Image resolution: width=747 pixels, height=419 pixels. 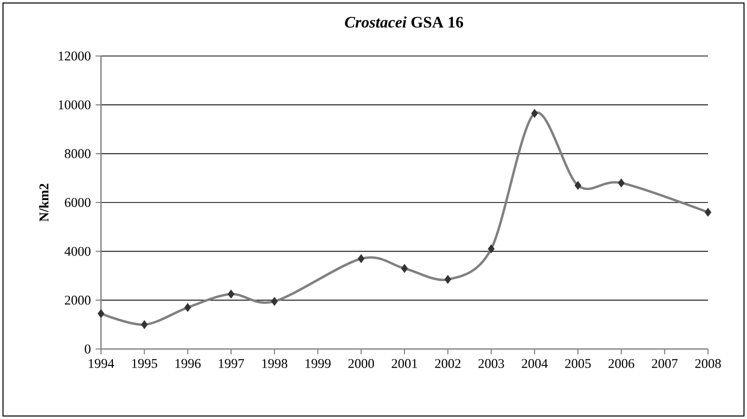 I want to click on y-tick-label: 6000, so click(x=77, y=202).